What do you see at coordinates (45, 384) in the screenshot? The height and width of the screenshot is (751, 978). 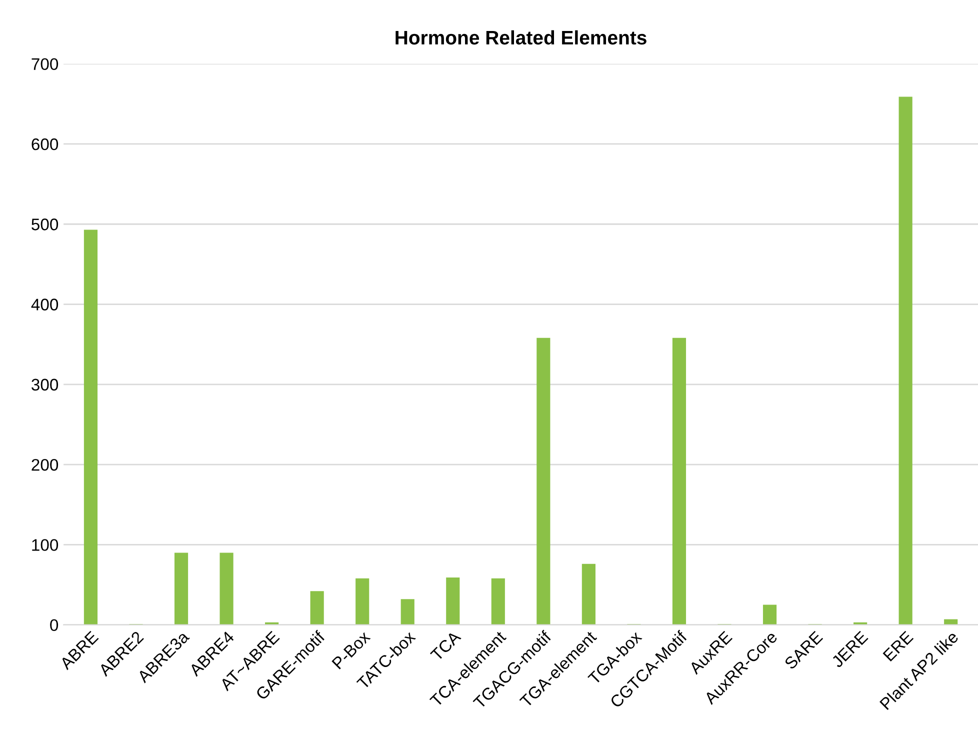 I see `y-tick-label: 300` at bounding box center [45, 384].